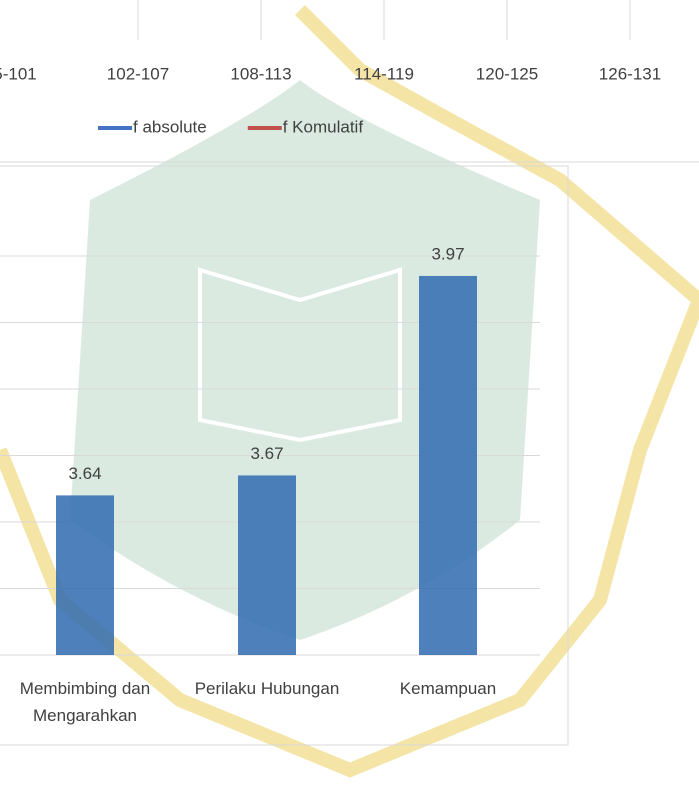 The width and height of the screenshot is (699, 787). I want to click on x-tick-label: 5-101, so click(18, 73).